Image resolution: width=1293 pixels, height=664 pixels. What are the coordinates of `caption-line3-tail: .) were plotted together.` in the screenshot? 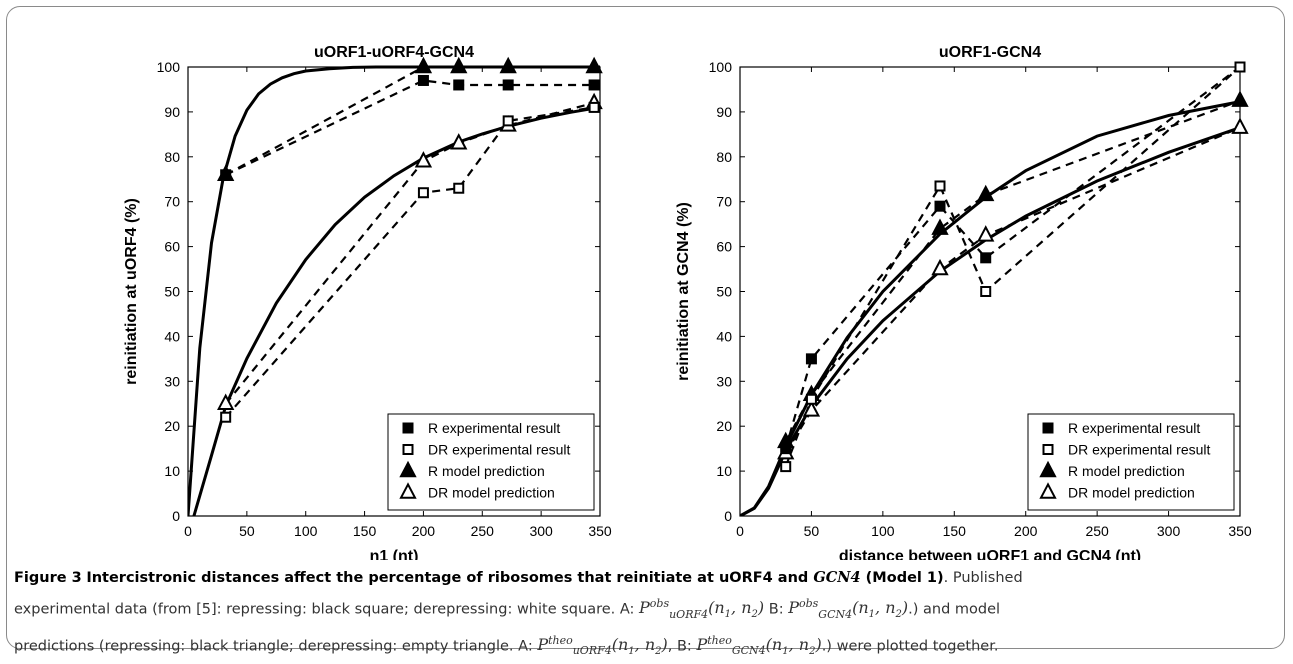 It's located at (910, 645).